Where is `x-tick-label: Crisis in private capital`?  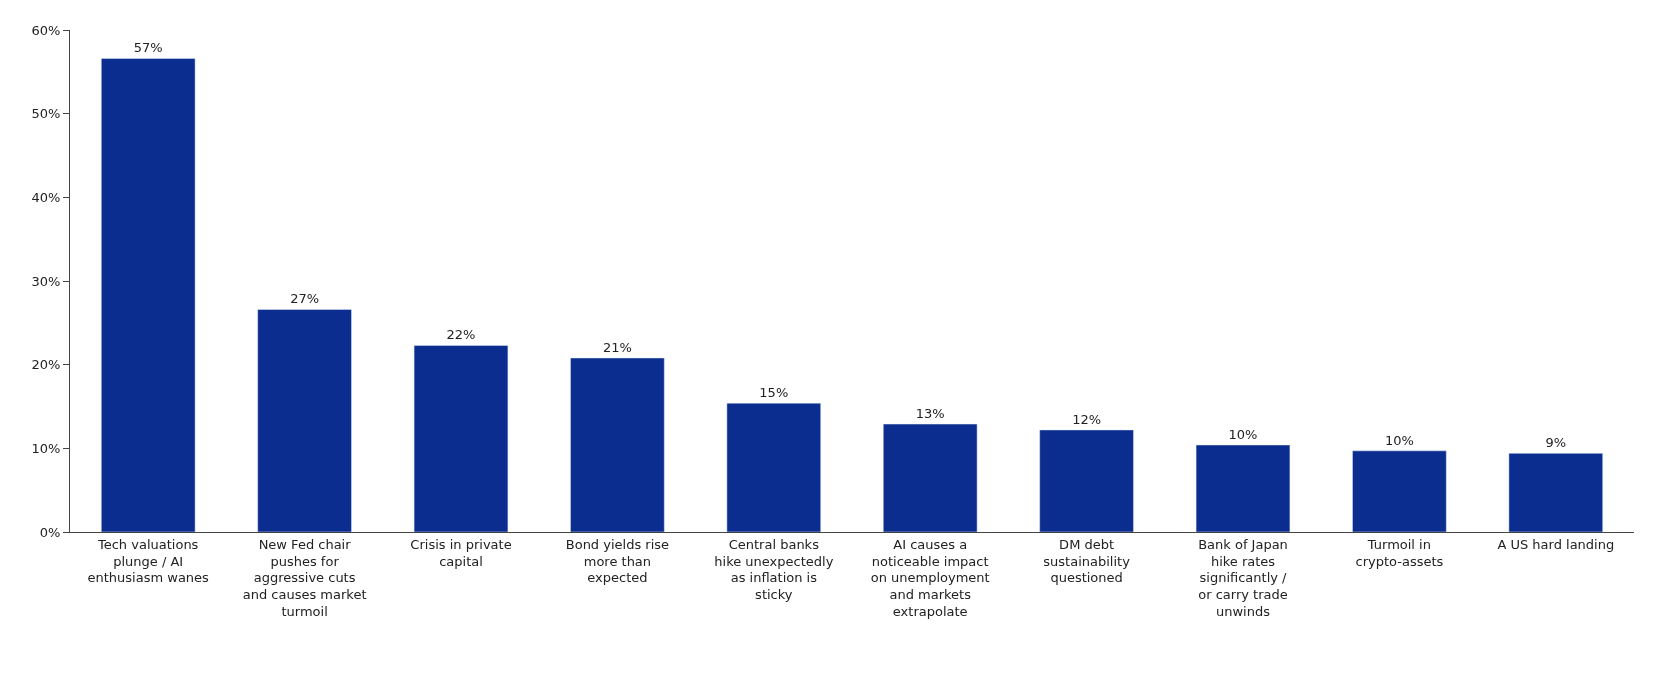
x-tick-label: Crisis in private capital is located at coordinates (461, 552).